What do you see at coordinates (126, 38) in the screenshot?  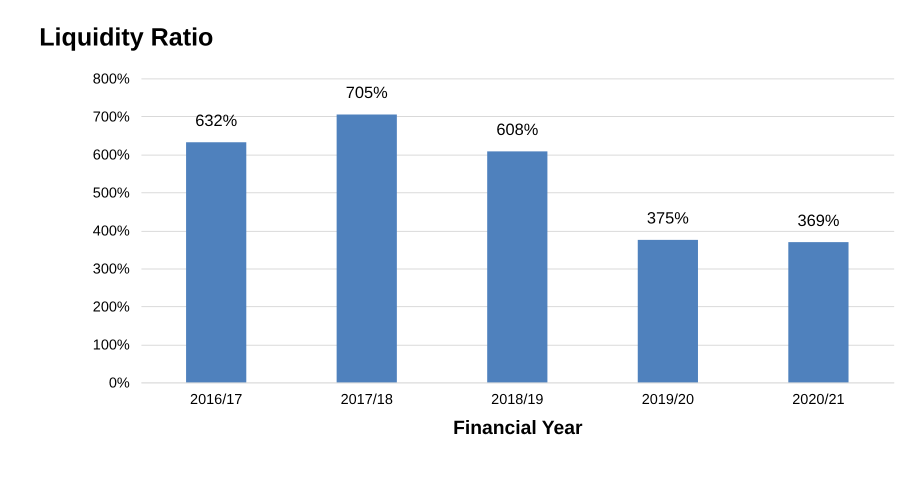 I see `chart-title: Liquidity Ratio` at bounding box center [126, 38].